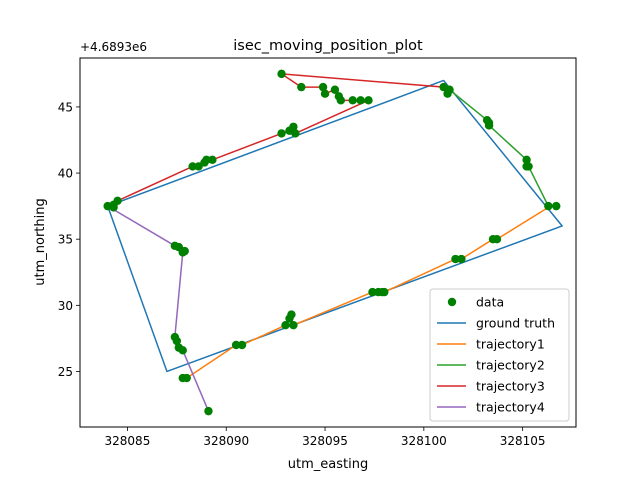 The height and width of the screenshot is (480, 640). I want to click on y-tick-label: 30, so click(65, 306).